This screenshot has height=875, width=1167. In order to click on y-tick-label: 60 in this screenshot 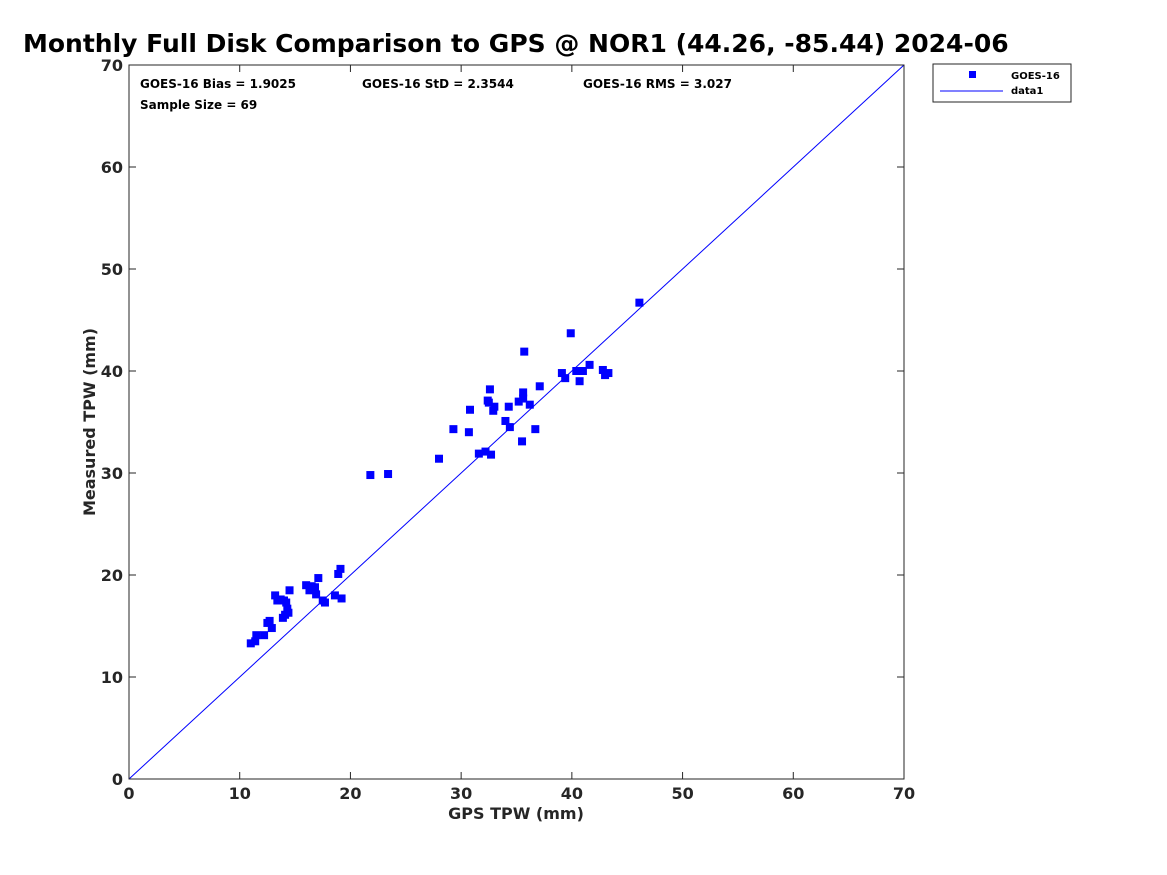, I will do `click(112, 167)`.